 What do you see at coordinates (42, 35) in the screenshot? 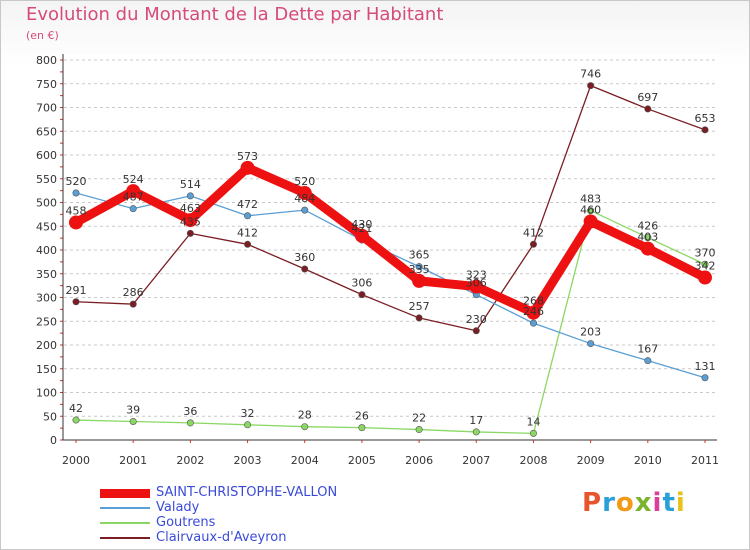
I see `chart-subtitle: (en €)` at bounding box center [42, 35].